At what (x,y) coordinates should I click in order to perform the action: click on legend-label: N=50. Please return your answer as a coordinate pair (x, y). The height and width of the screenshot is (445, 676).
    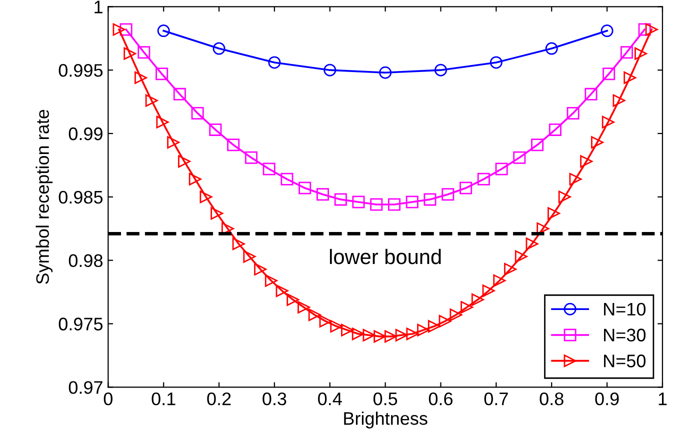
    Looking at the image, I should click on (625, 361).